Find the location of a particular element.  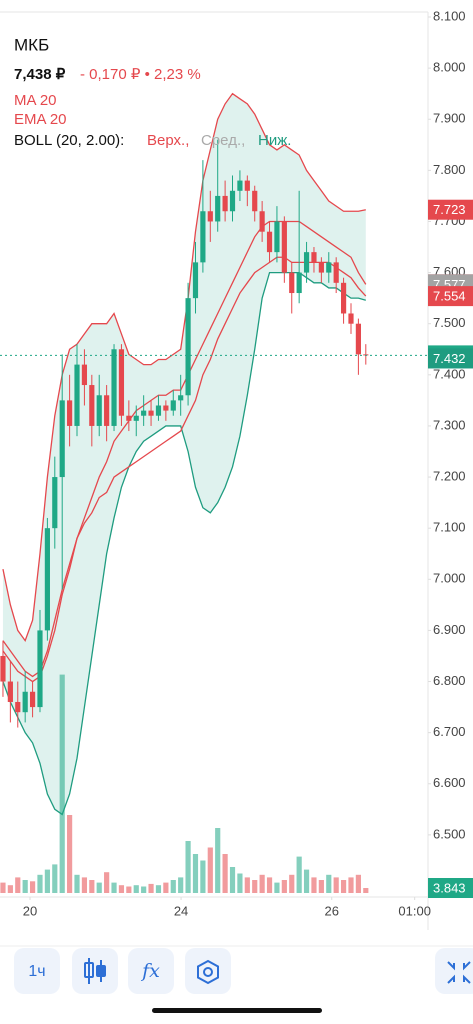

interval-button is located at coordinates (37, 971).